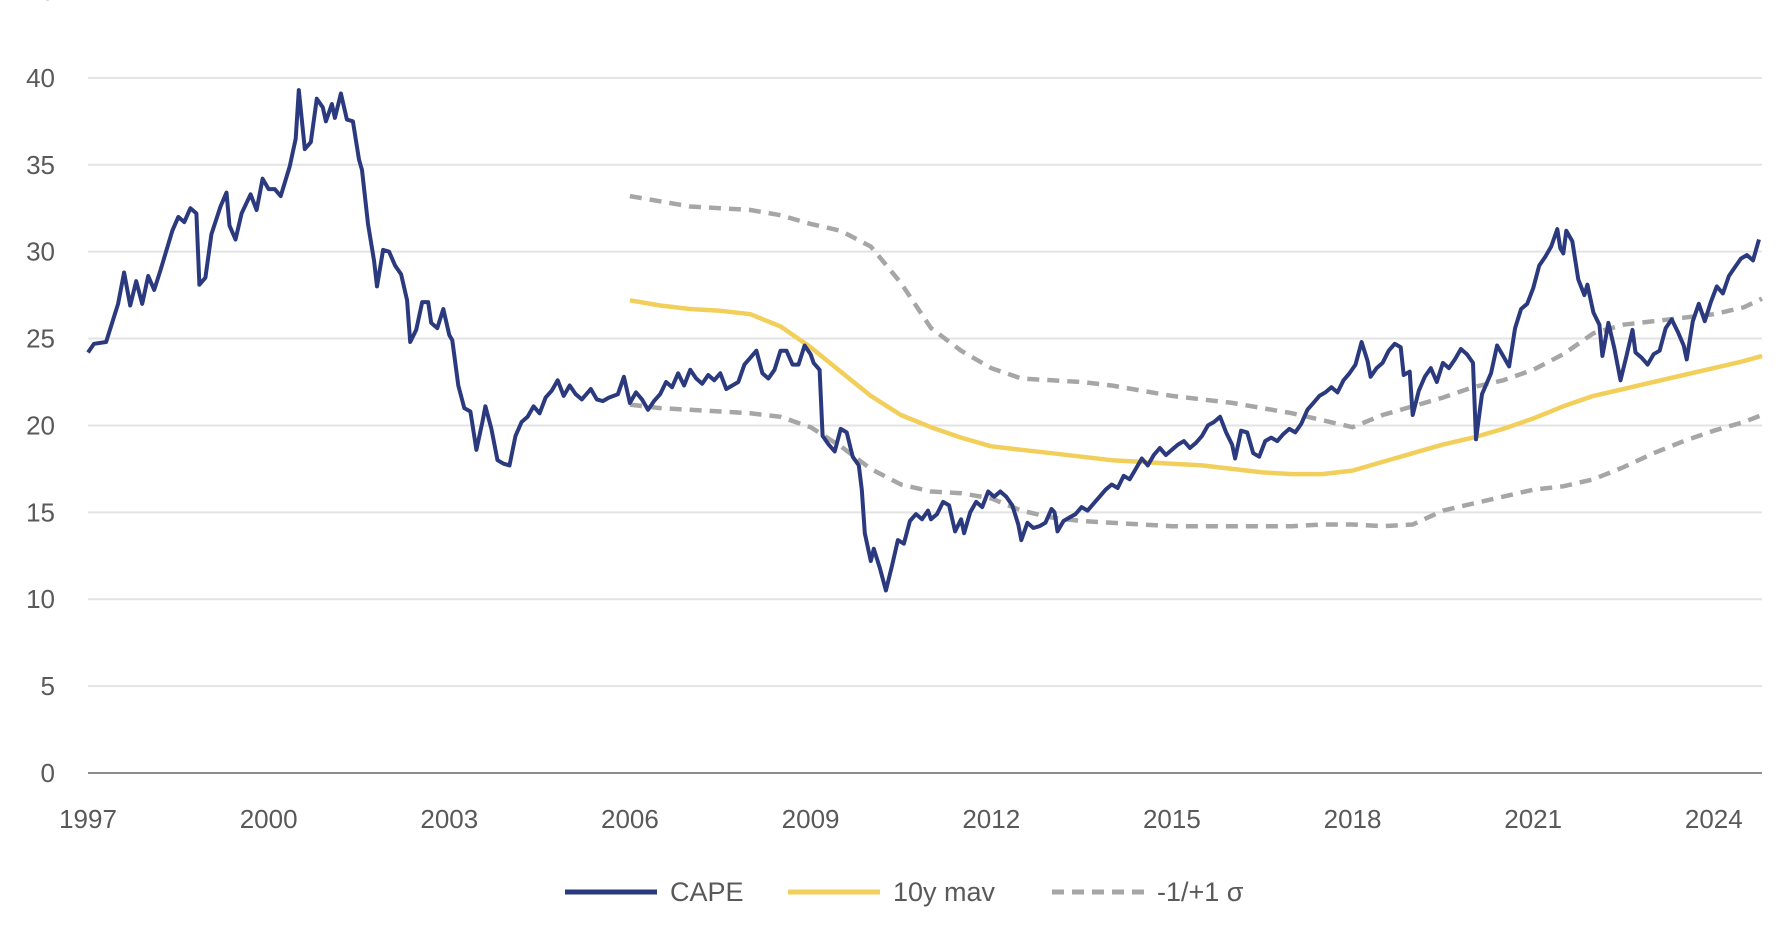 This screenshot has height=949, width=1789. I want to click on y-tick-label-5: 5, so click(48, 686).